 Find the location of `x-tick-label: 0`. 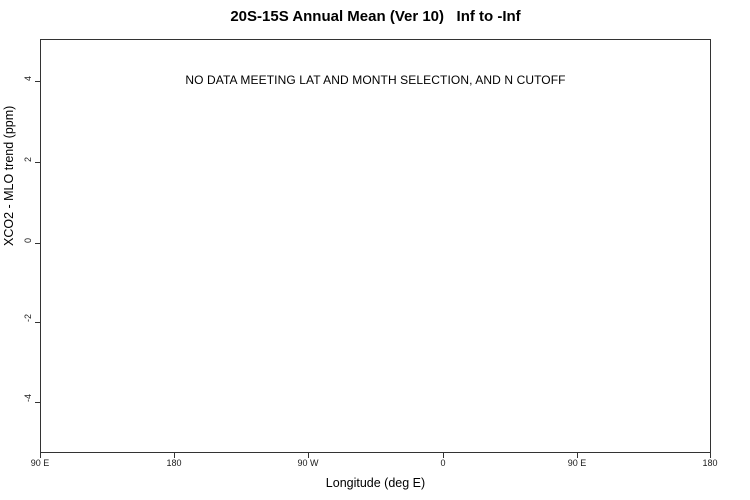

x-tick-label: 0 is located at coordinates (443, 463).